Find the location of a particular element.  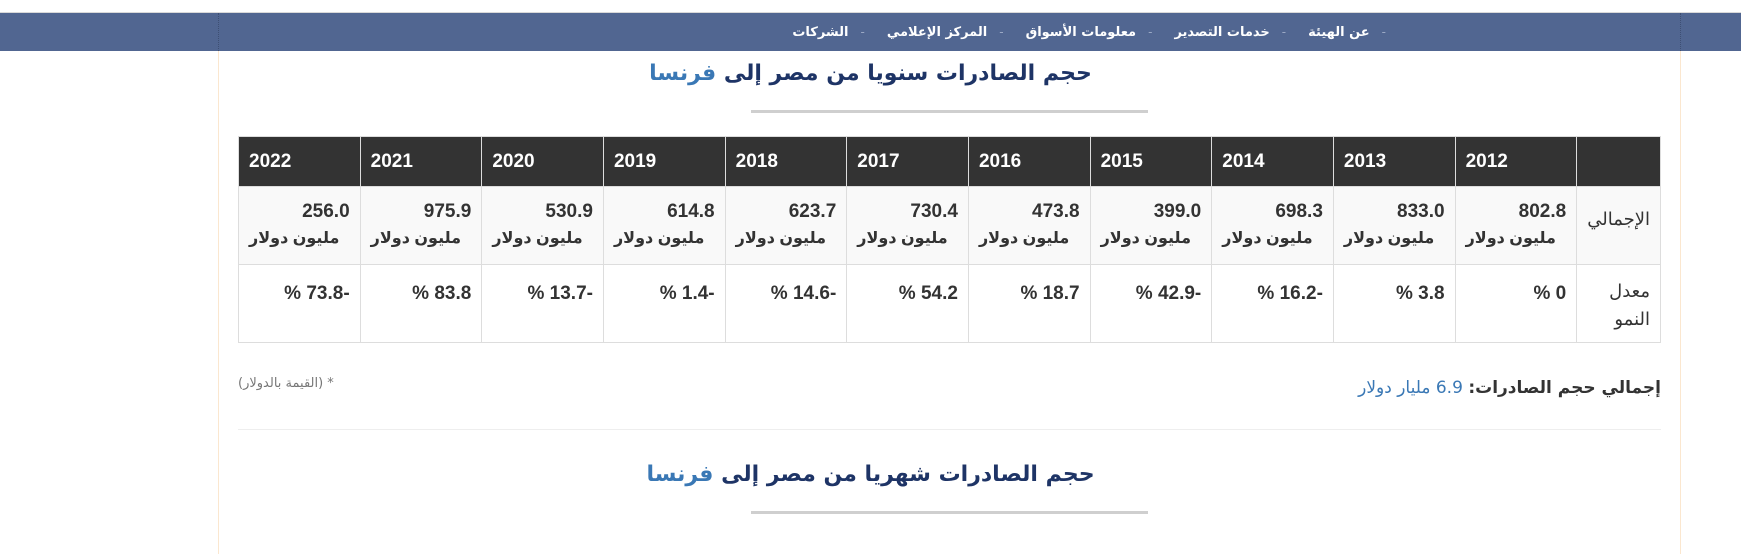

growth-cell: % 73.8- is located at coordinates (299, 303).